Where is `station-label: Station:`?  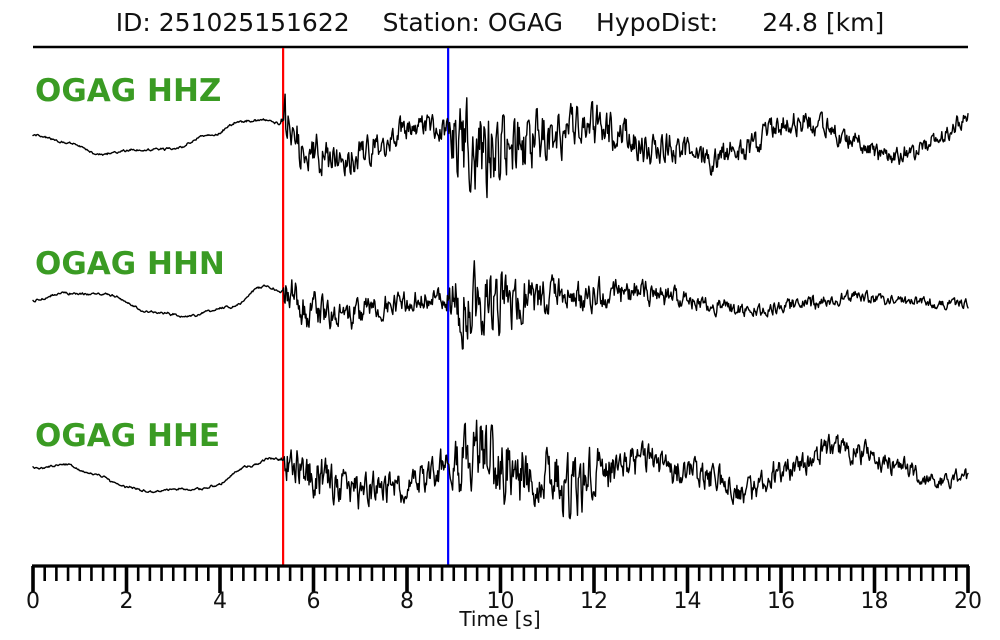
station-label: Station: is located at coordinates (431, 22).